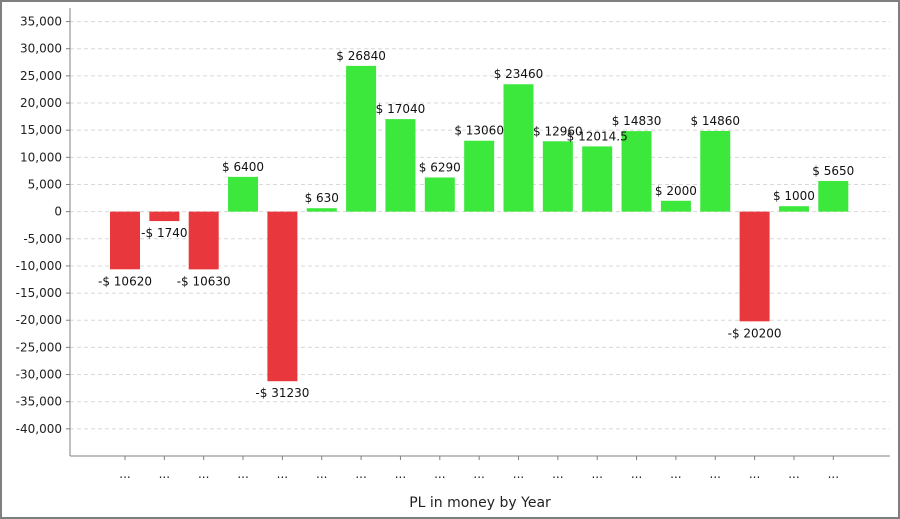 The width and height of the screenshot is (900, 519). What do you see at coordinates (39, 266) in the screenshot?
I see `y-tick-label: -10,000` at bounding box center [39, 266].